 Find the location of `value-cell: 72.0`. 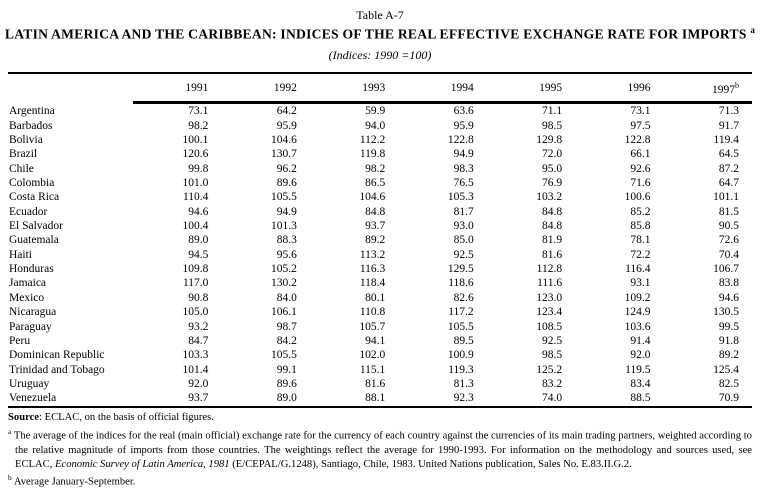

value-cell: 72.0 is located at coordinates (552, 154).